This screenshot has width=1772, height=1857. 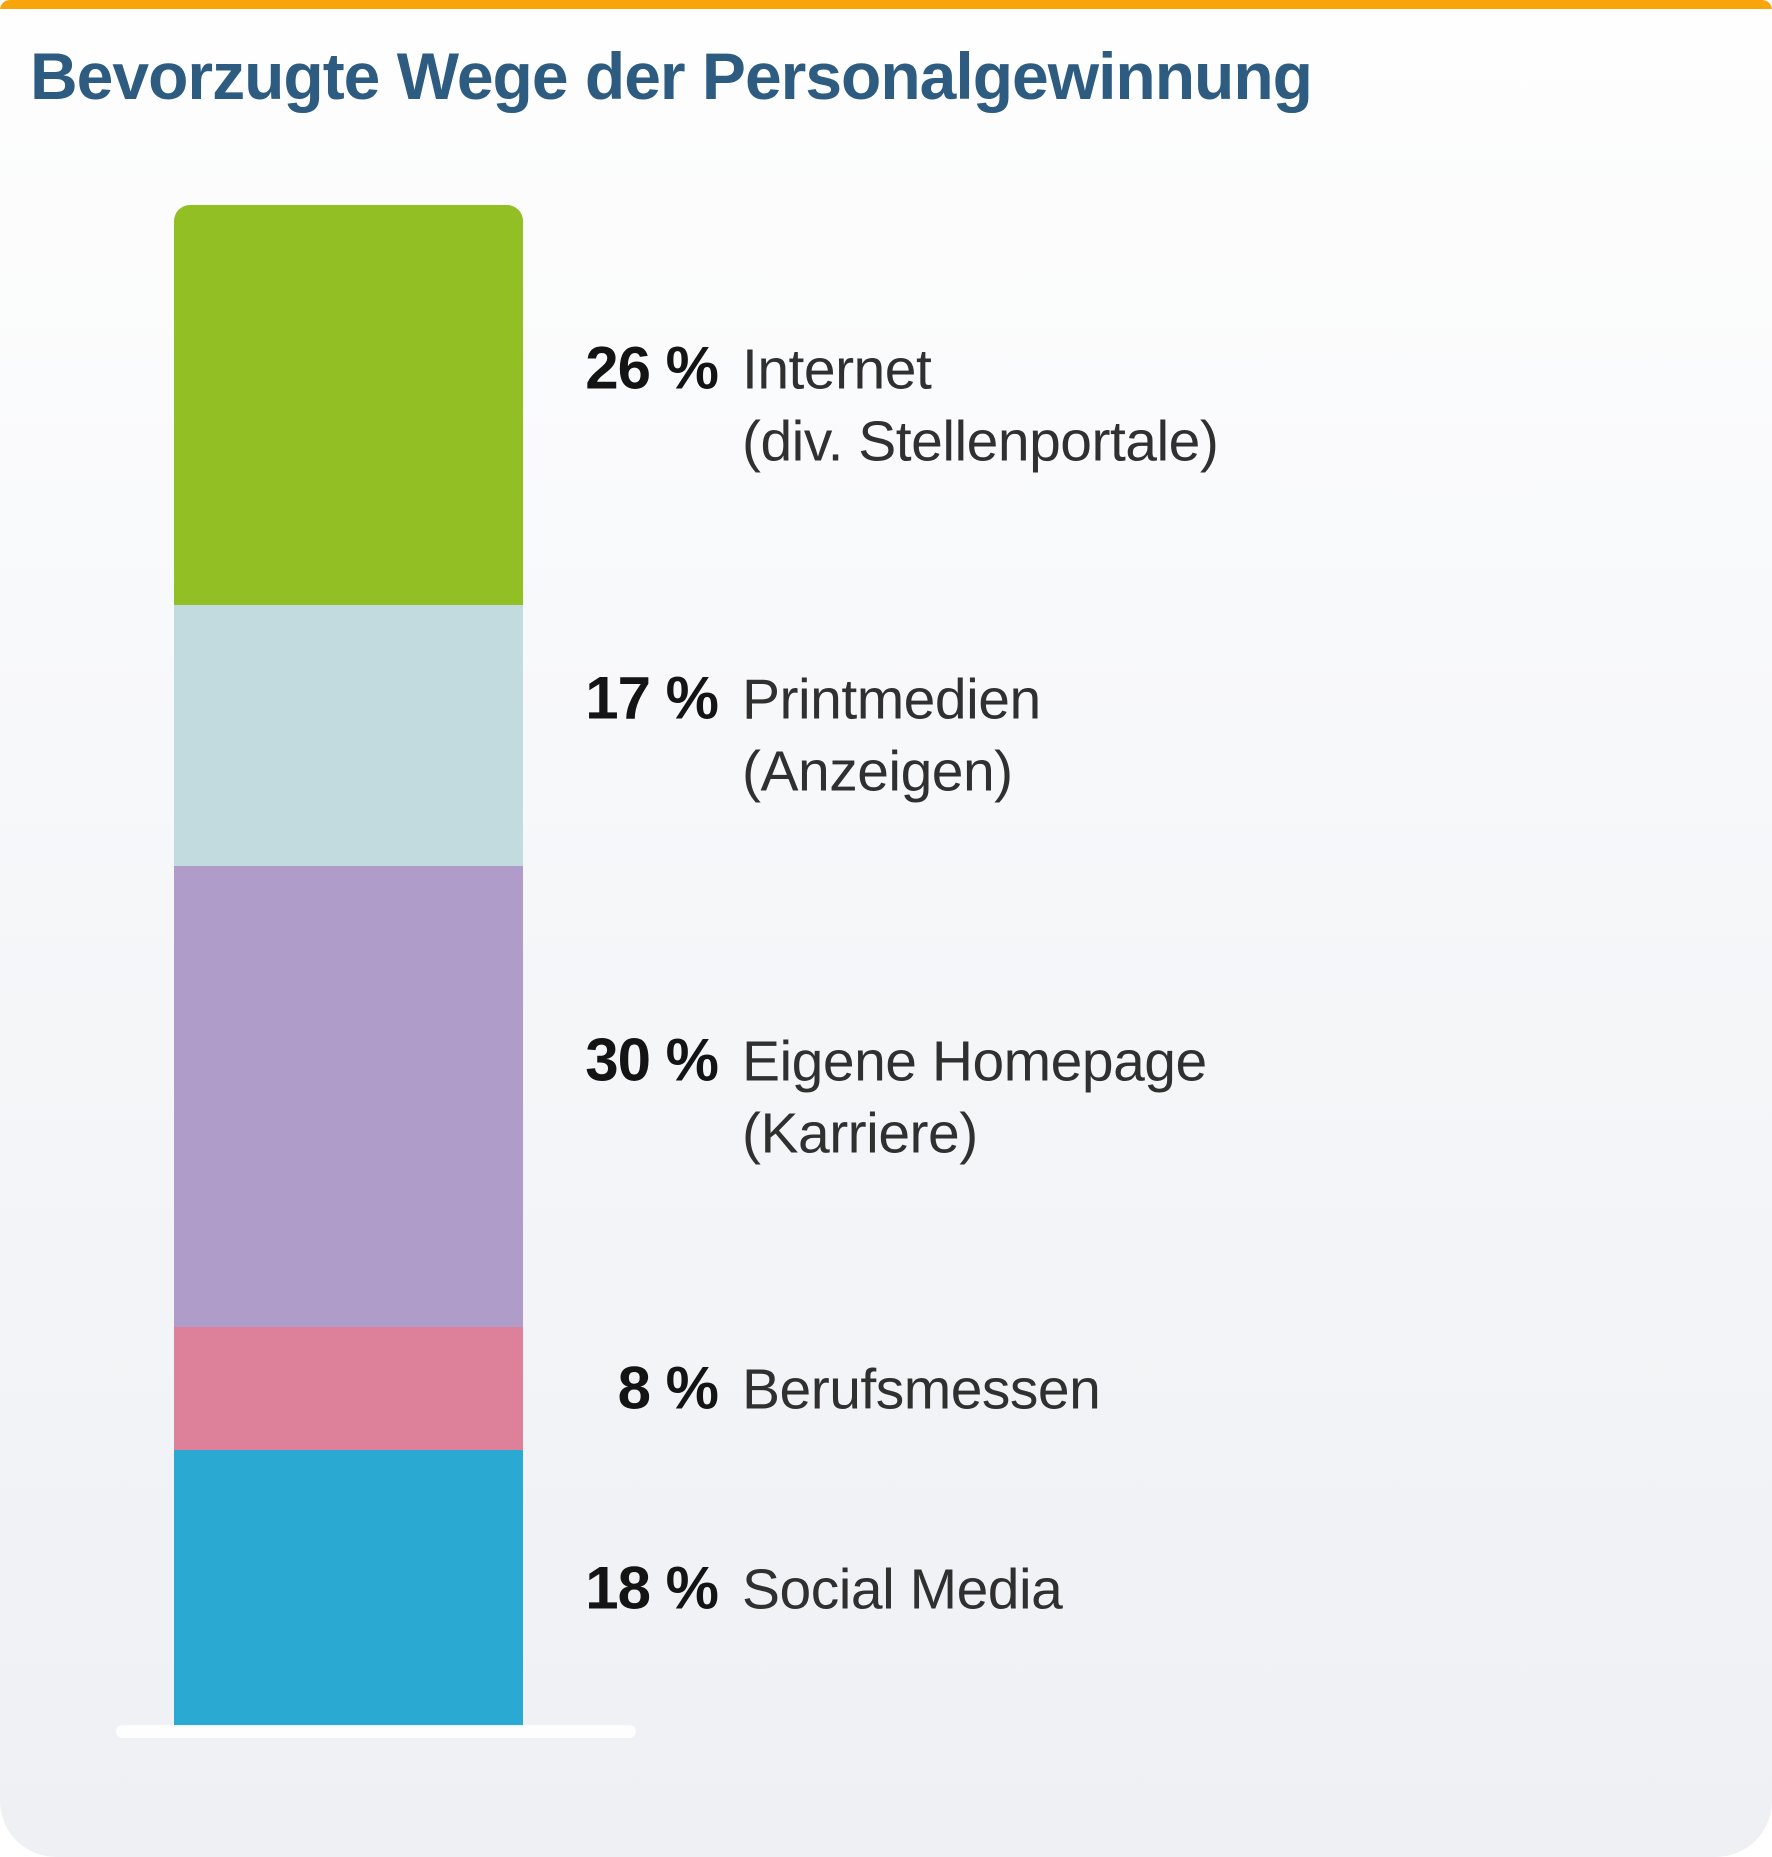 What do you see at coordinates (376, 1731) in the screenshot?
I see `bar-baseline` at bounding box center [376, 1731].